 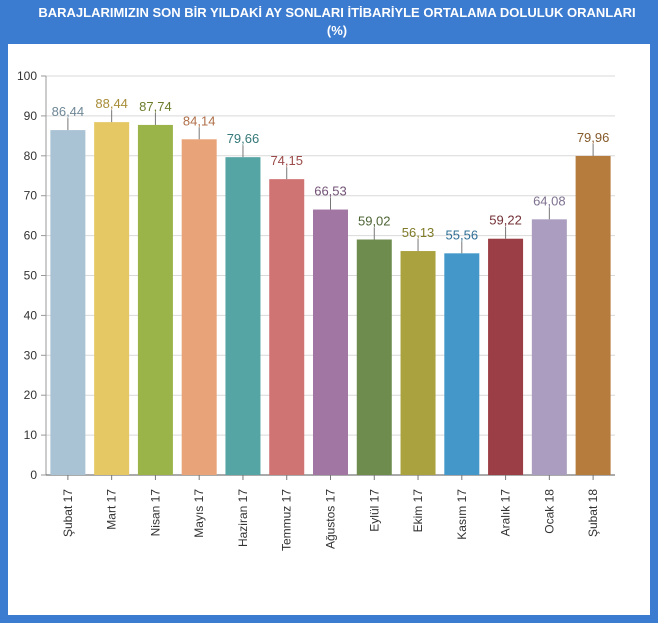 What do you see at coordinates (68, 111) in the screenshot?
I see `data-label: 86,44` at bounding box center [68, 111].